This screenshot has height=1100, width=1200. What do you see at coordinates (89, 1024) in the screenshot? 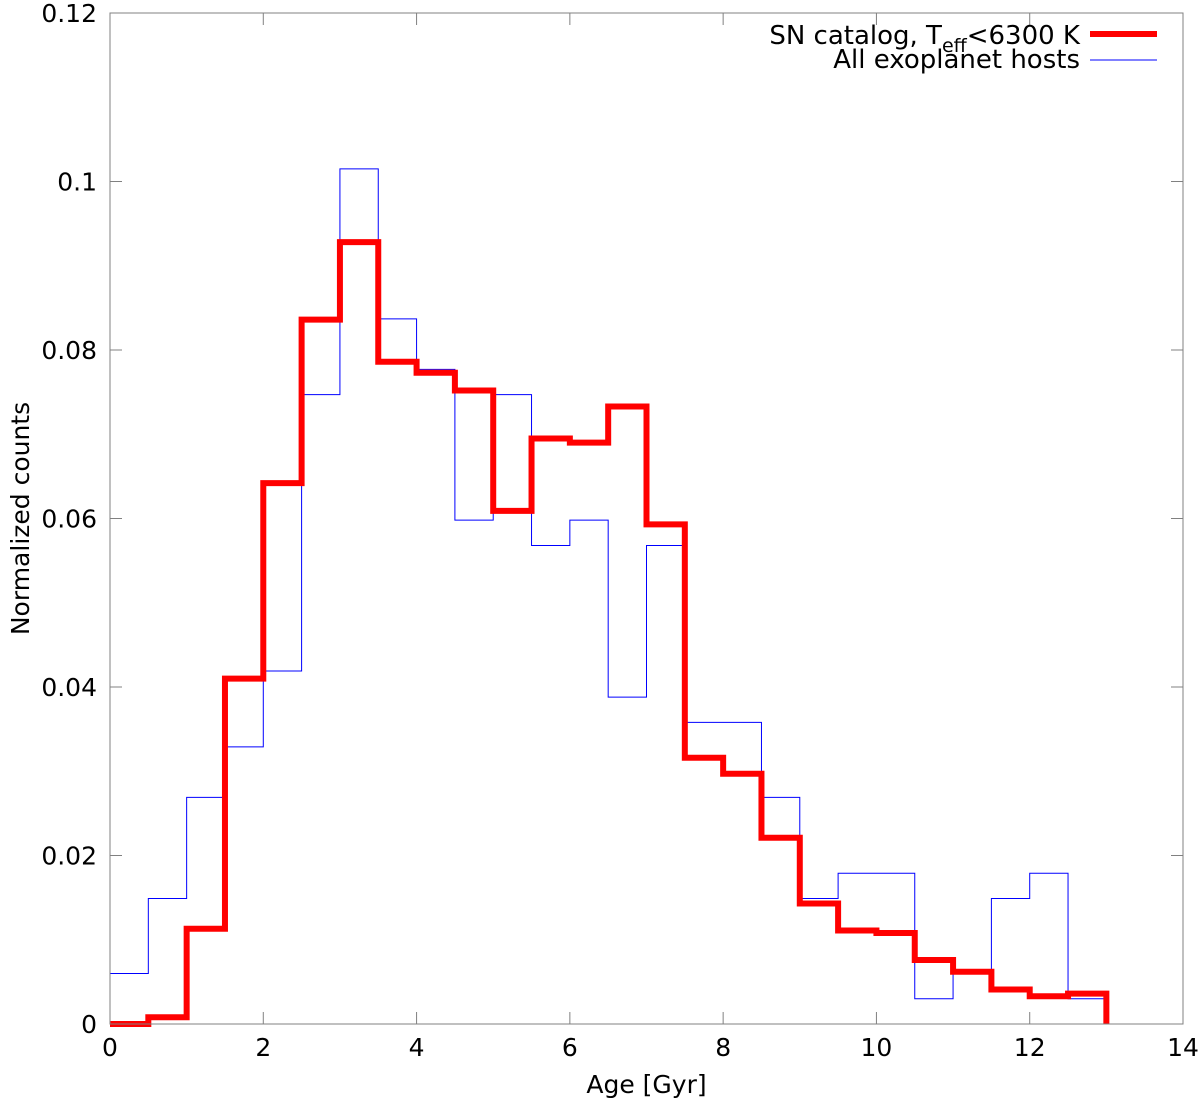
I see `y-tick-label: 0` at bounding box center [89, 1024].